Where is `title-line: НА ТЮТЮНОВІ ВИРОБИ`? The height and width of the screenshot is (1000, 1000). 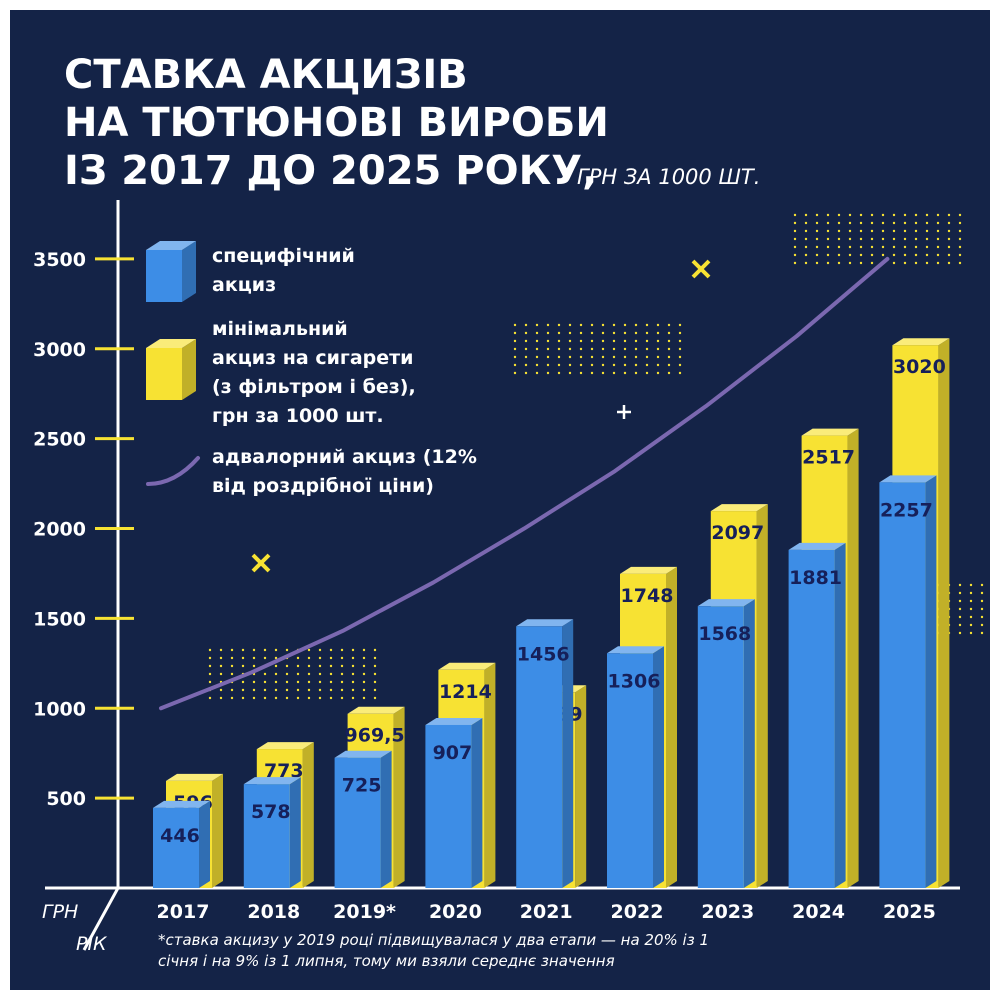
title-line: НА ТЮТЮНОВІ ВИРОБИ is located at coordinates (336, 123).